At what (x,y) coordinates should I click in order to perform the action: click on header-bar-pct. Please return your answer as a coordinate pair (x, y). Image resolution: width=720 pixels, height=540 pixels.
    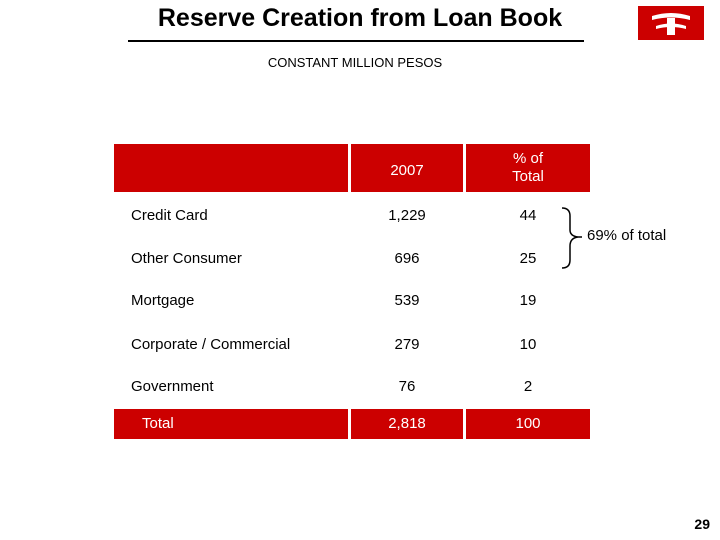
    Looking at the image, I should click on (528, 168).